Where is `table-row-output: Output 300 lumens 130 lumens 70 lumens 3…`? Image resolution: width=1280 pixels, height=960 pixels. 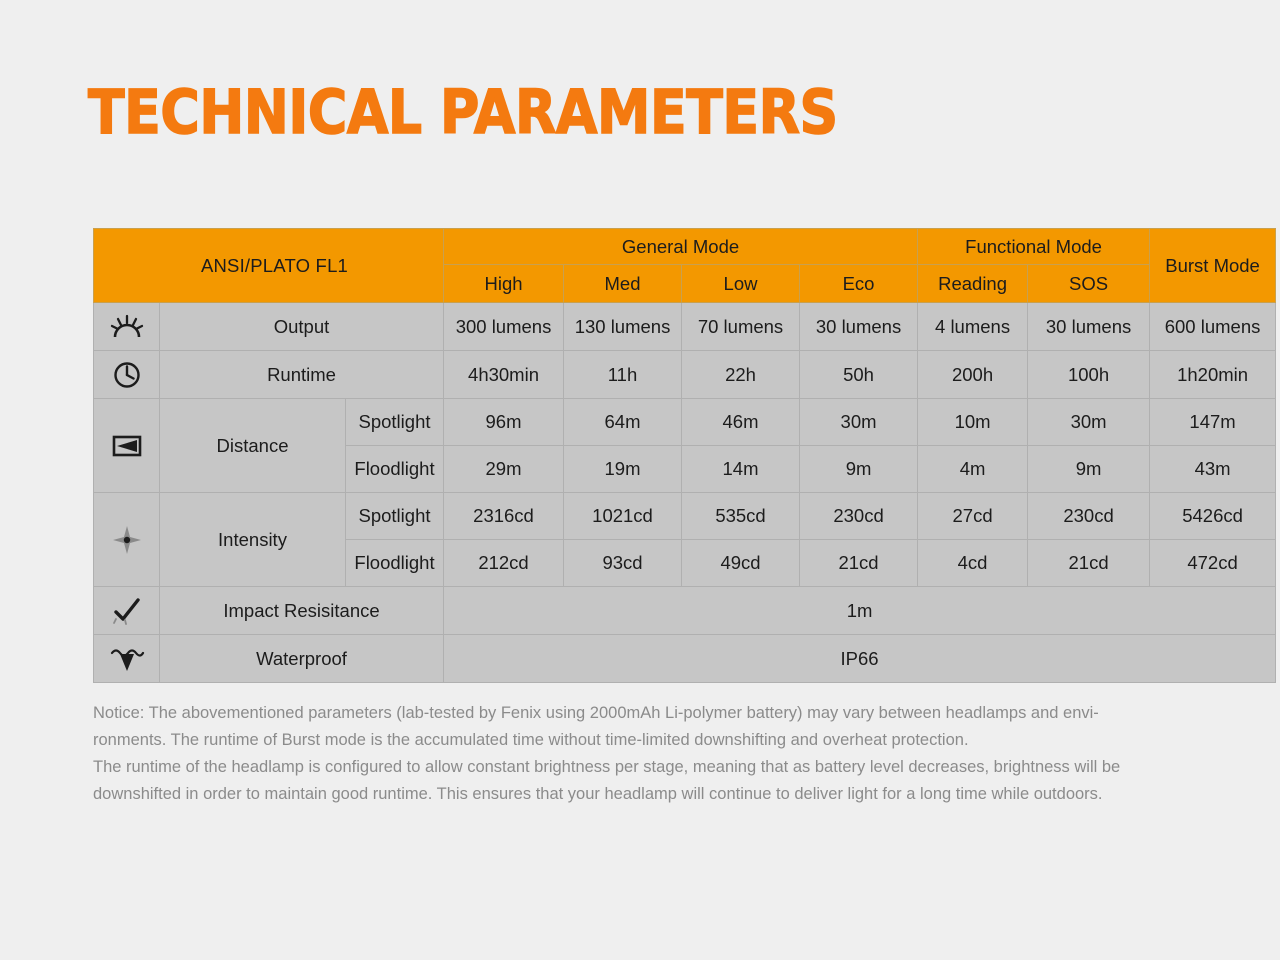 table-row-output: Output 300 lumens 130 lumens 70 lumens 3… is located at coordinates (685, 326).